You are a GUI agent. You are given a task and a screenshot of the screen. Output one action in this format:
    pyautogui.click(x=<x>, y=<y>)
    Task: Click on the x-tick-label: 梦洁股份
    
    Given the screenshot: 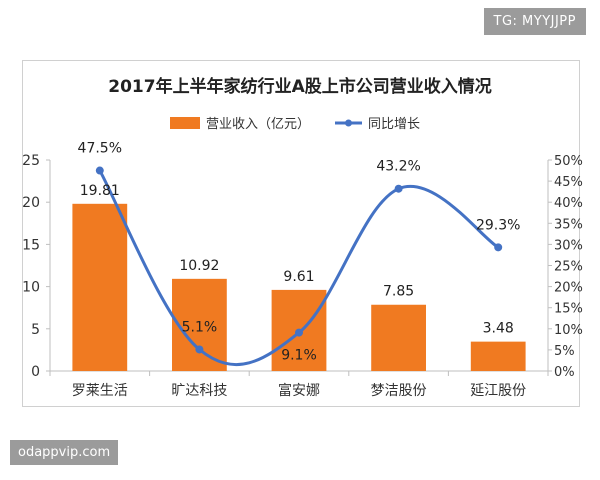 What is the action you would take?
    pyautogui.click(x=399, y=391)
    